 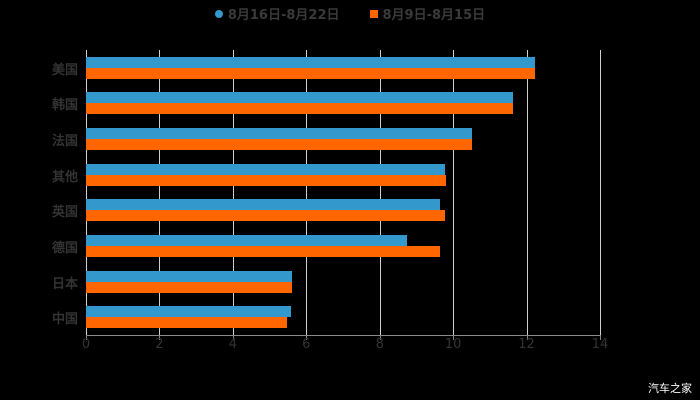 What do you see at coordinates (373, 13) in the screenshot?
I see `series-2-marker-icon` at bounding box center [373, 13].